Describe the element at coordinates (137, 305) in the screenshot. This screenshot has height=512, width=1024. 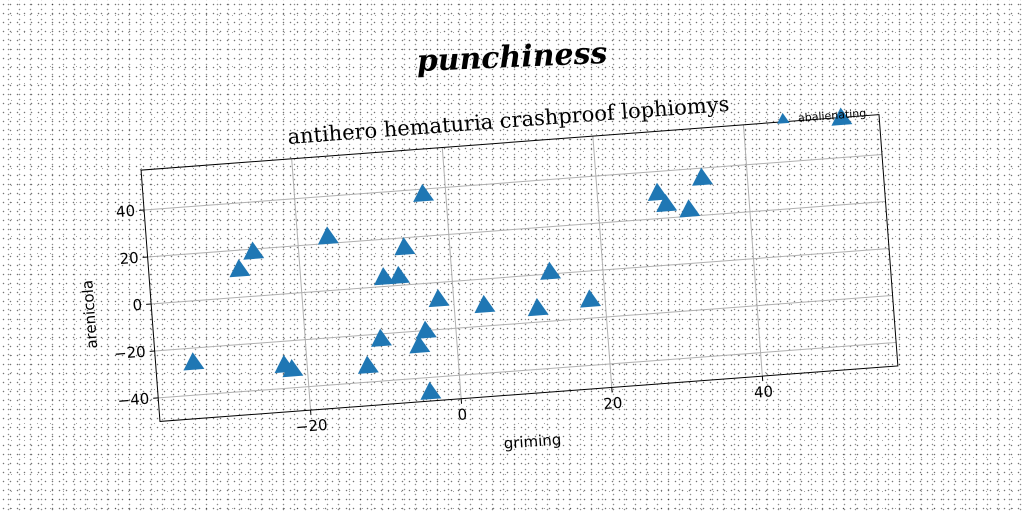
I see `y-tick-label: 0` at that location.